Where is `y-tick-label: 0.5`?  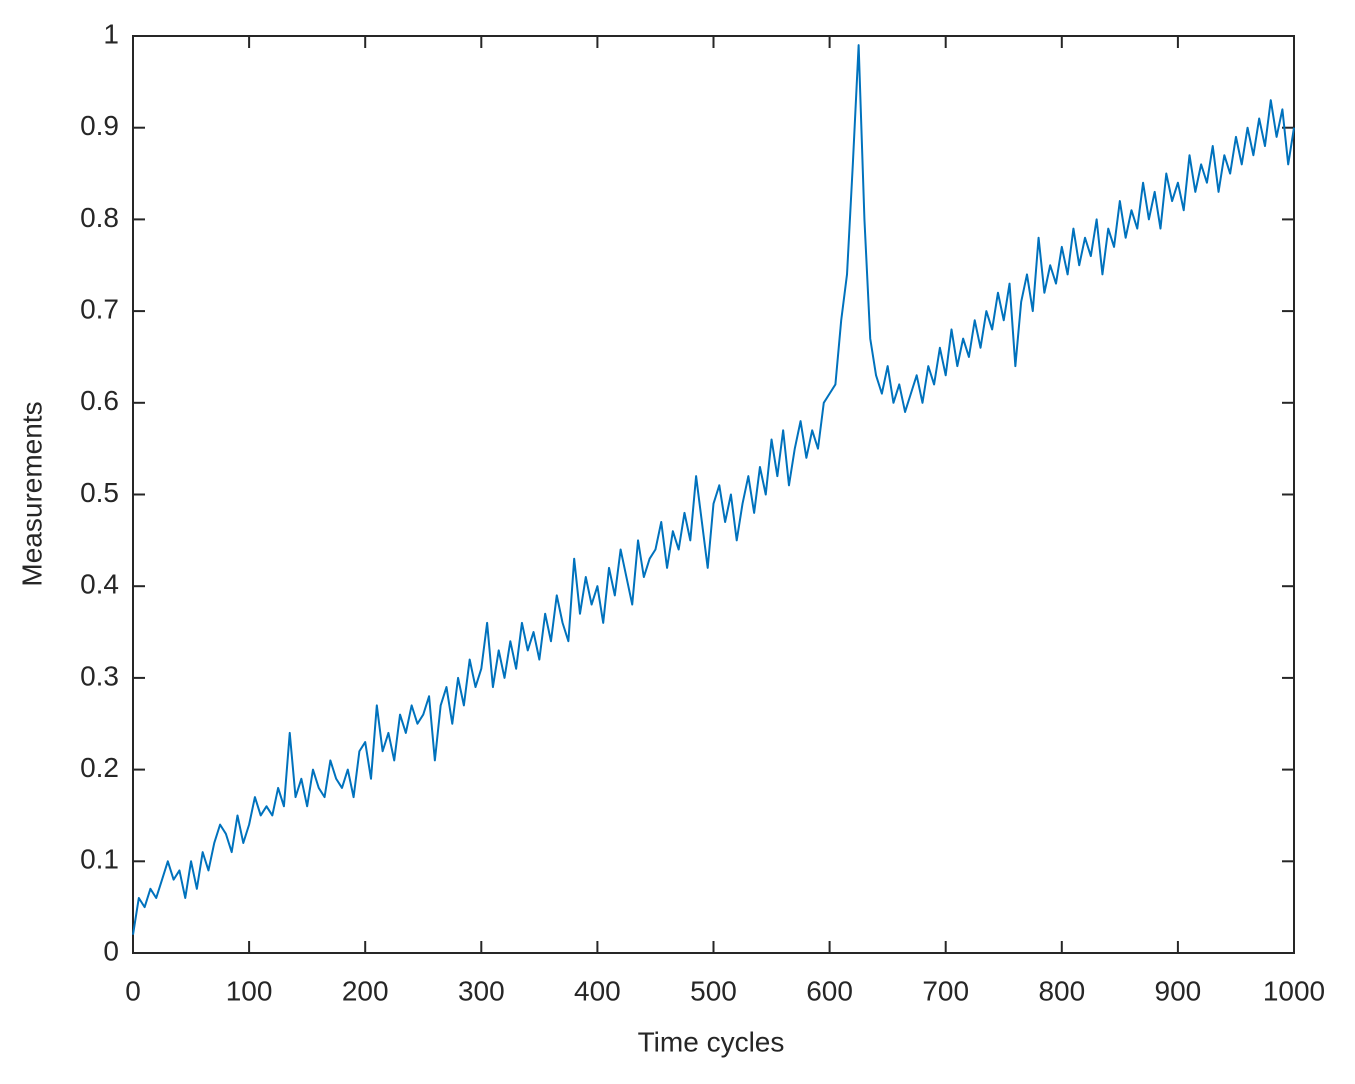 y-tick-label: 0.5 is located at coordinates (99, 492).